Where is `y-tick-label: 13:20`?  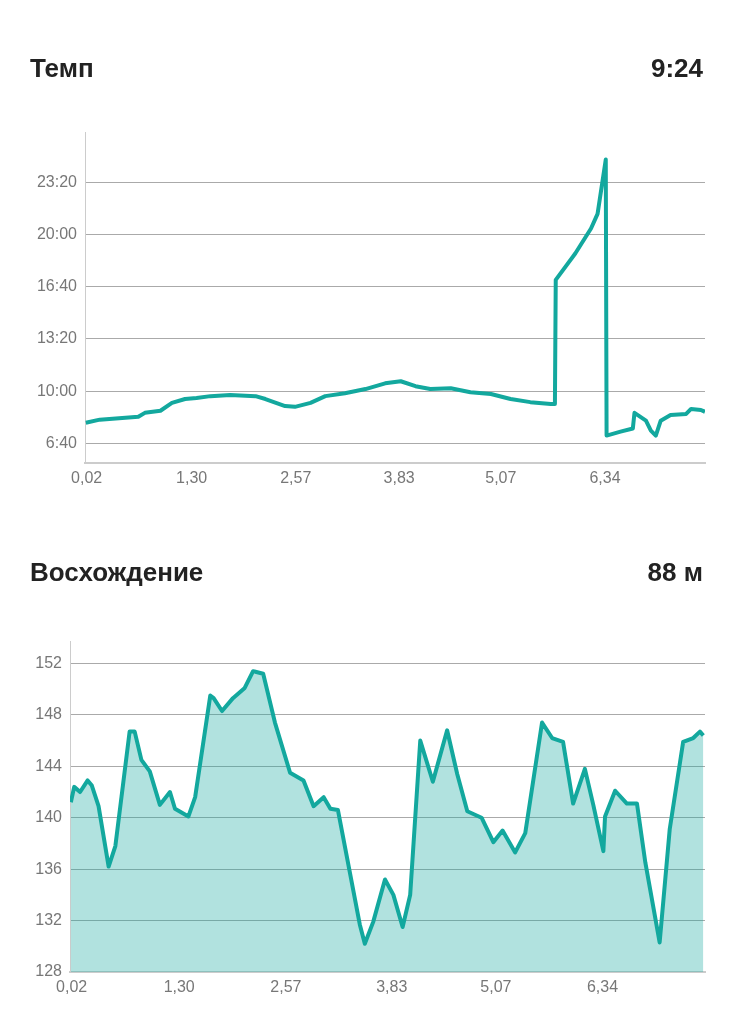 y-tick-label: 13:20 is located at coordinates (57, 338).